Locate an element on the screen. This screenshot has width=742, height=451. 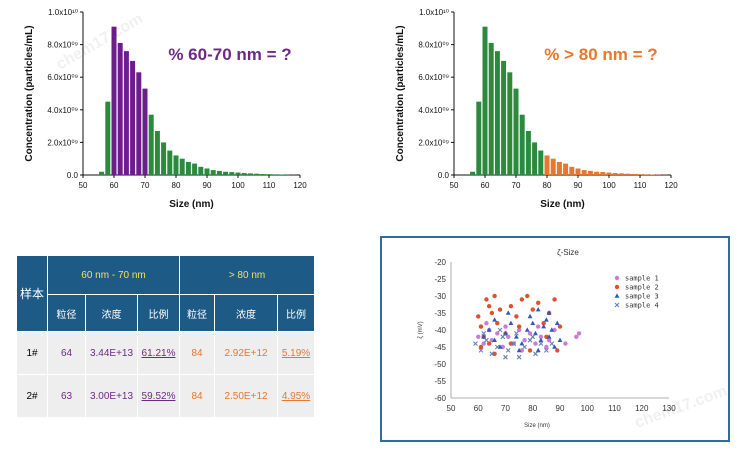
subheader-size: 粒径 is located at coordinates (66, 313).